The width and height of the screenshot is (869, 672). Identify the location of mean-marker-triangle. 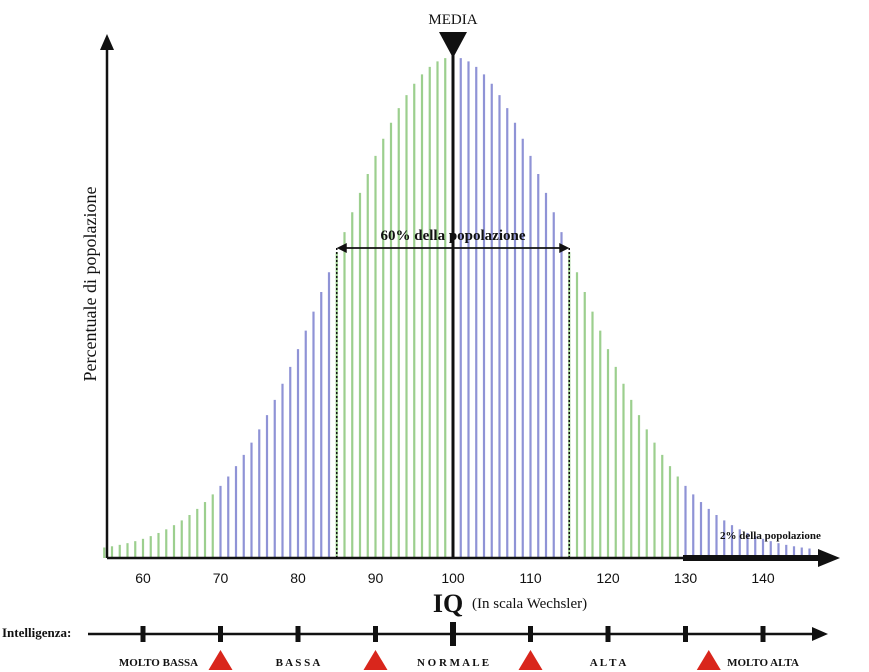
(453, 45).